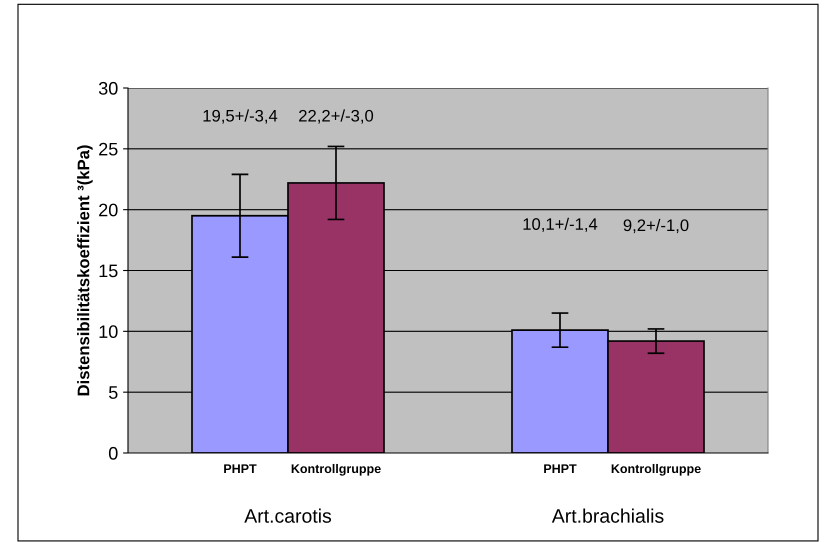 The image size is (827, 542). Describe the element at coordinates (656, 226) in the screenshot. I see `annotation: 9,2+/-1,0` at that location.